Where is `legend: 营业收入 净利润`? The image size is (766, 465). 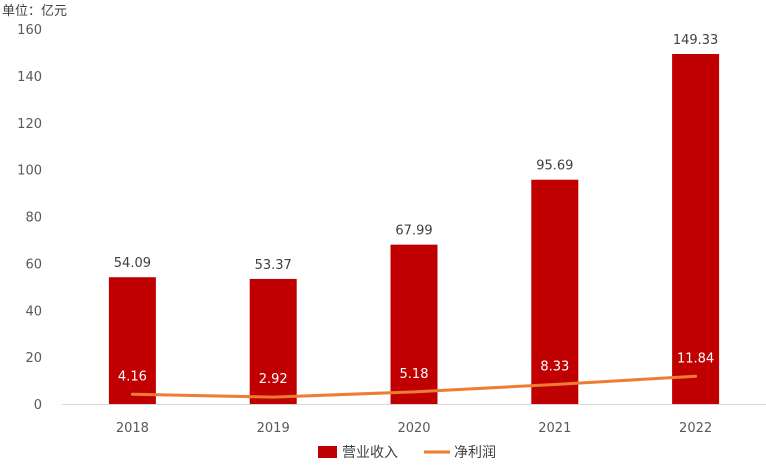 legend: 营业收入 净利润 is located at coordinates (407, 453).